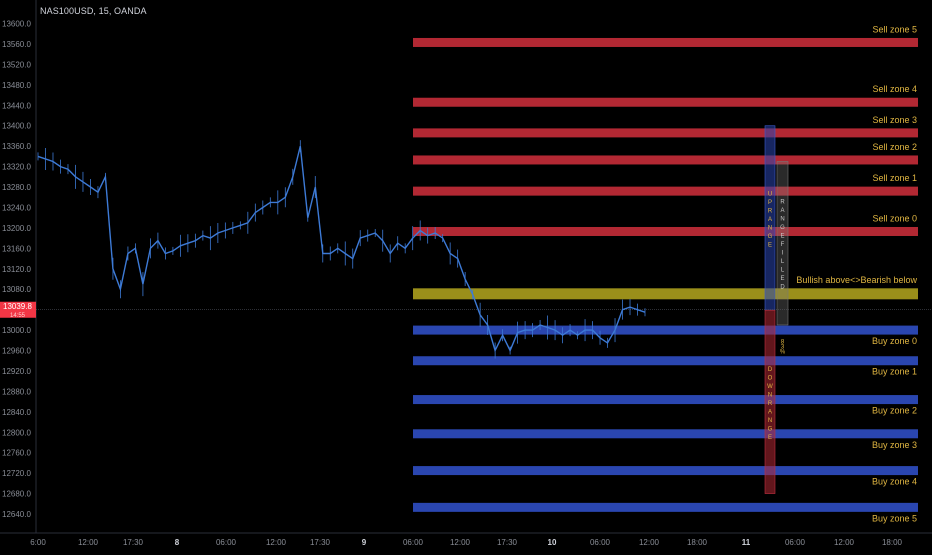 The image size is (932, 555). What do you see at coordinates (783, 342) in the screenshot?
I see `range-label-char: 8` at bounding box center [783, 342].